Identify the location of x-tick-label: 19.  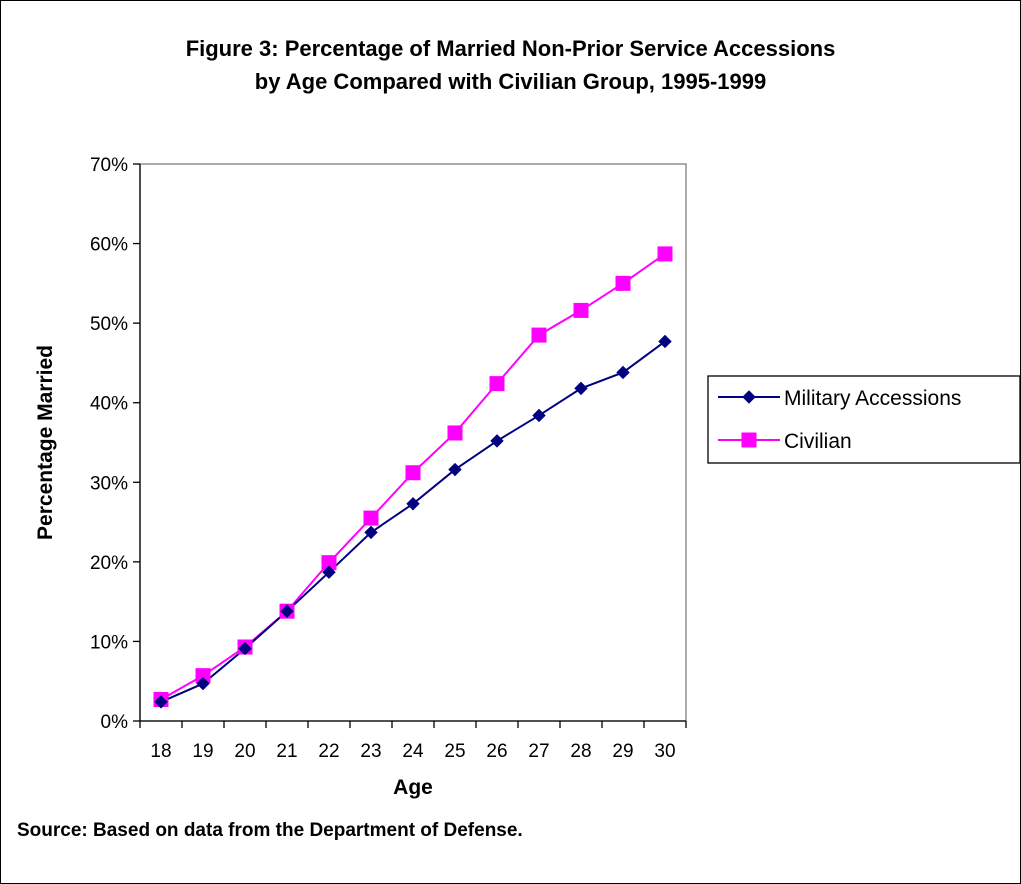
(202, 751).